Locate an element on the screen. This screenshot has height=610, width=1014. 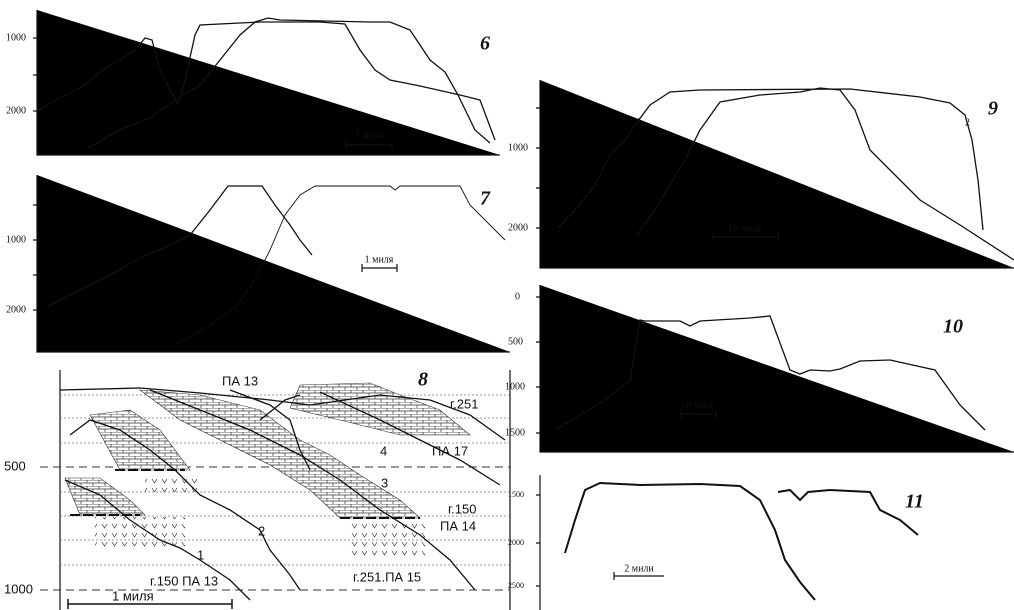
panel-11: 1500 2000 2500 2 мили 11 is located at coordinates (716, 542).